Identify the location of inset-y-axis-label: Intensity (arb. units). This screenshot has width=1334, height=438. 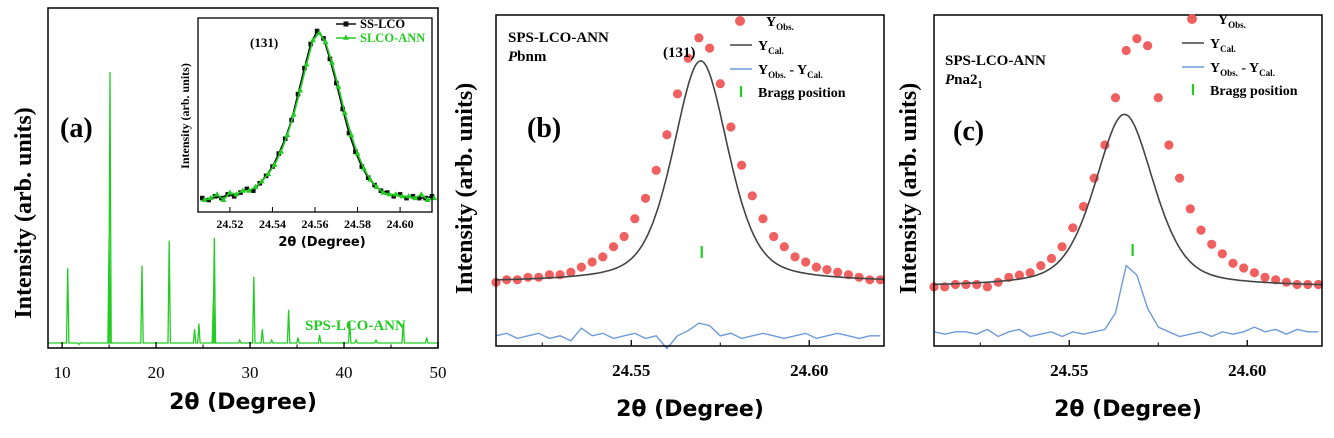
(185, 116).